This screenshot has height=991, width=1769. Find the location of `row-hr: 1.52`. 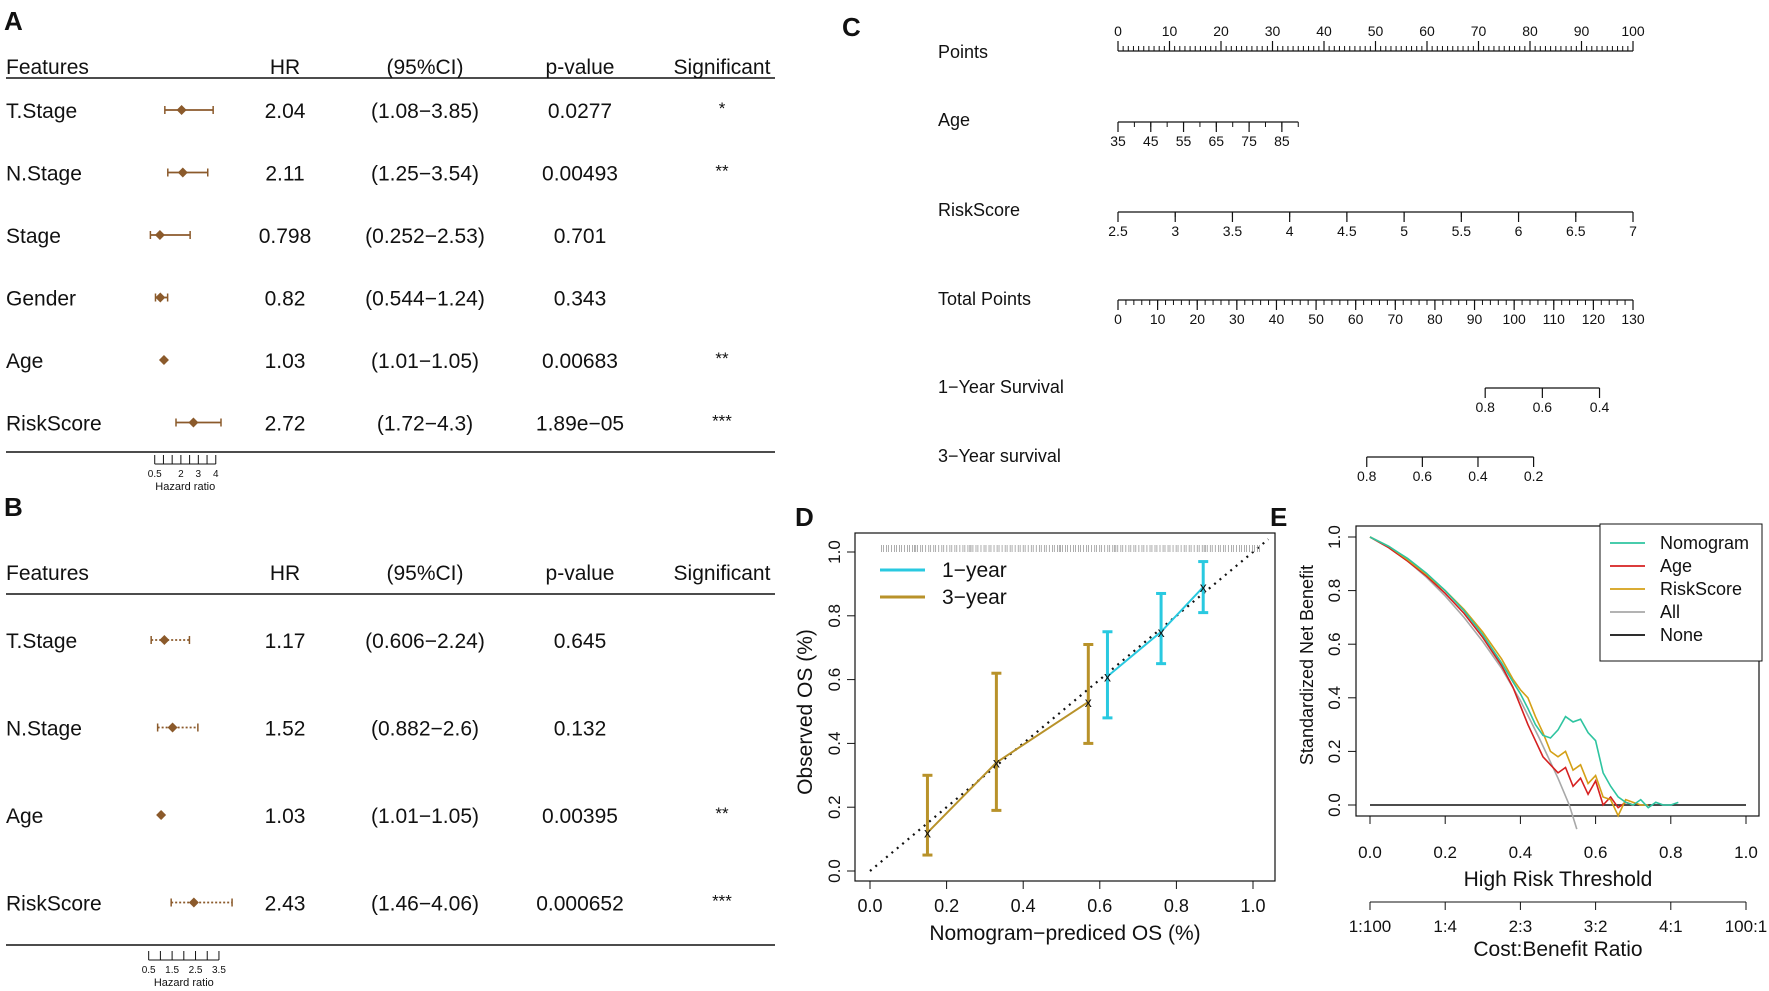

row-hr: 1.52 is located at coordinates (285, 729).